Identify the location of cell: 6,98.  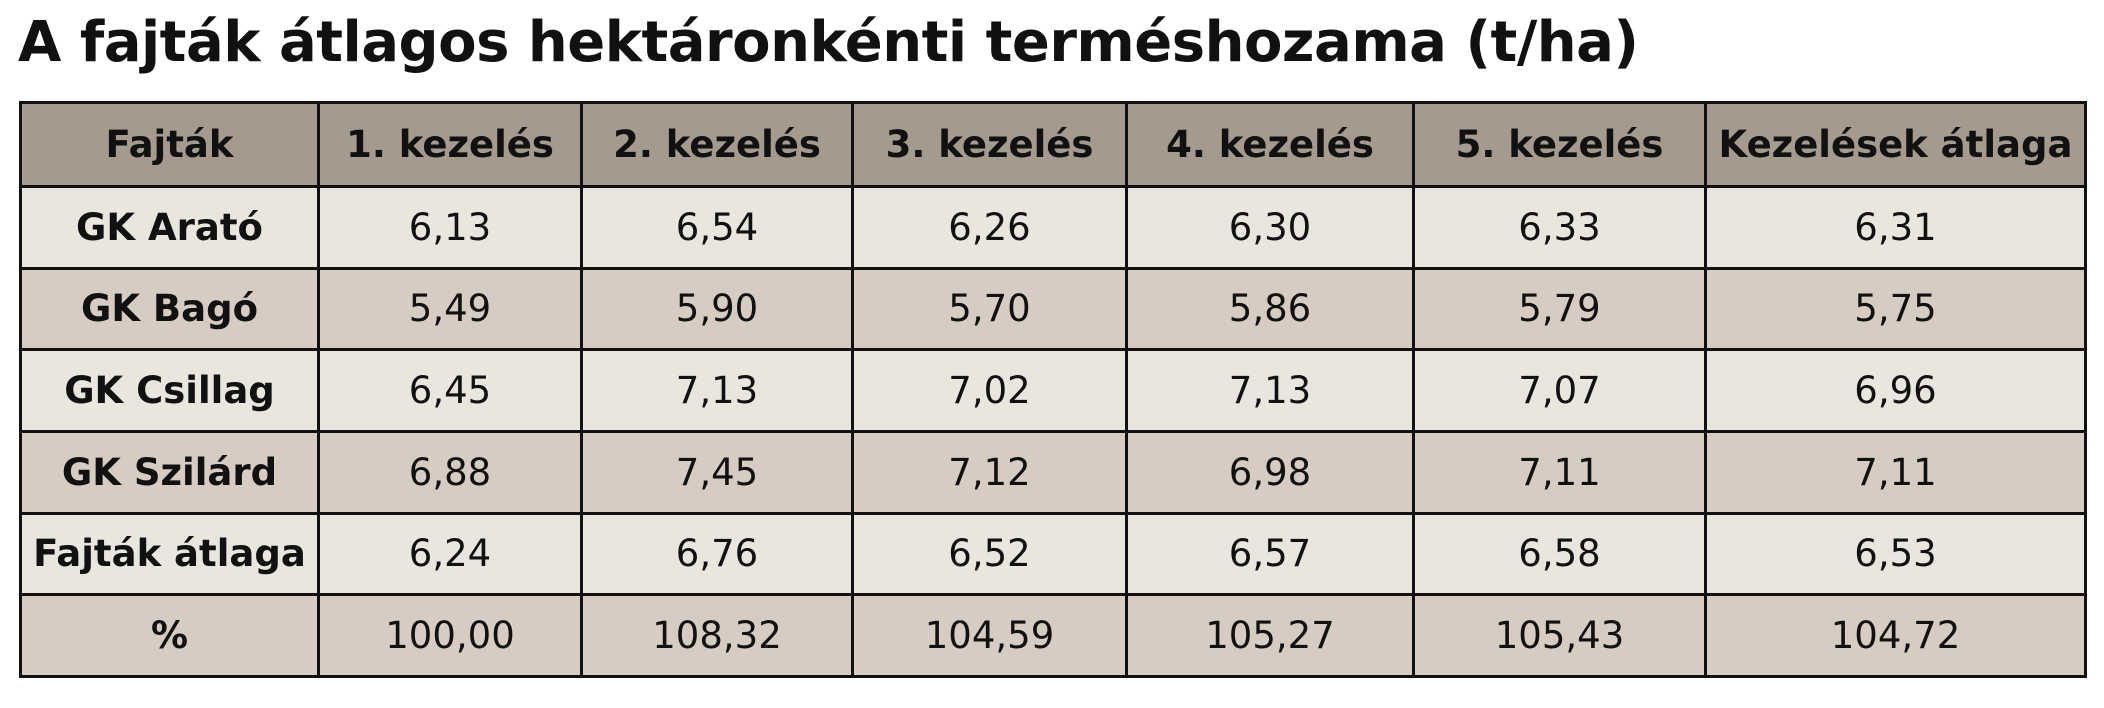
(1270, 472).